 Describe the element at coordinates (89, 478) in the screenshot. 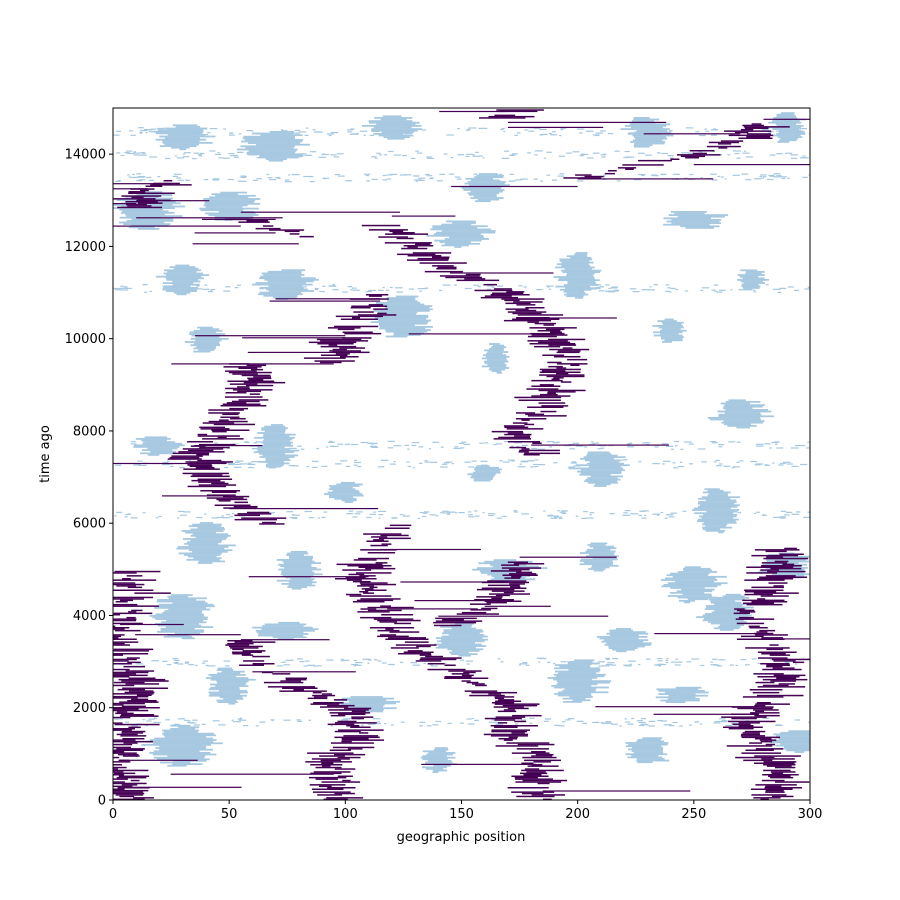

I see `y-axis: 0 2000 4000 6000 8000 10000 12000 14000` at that location.